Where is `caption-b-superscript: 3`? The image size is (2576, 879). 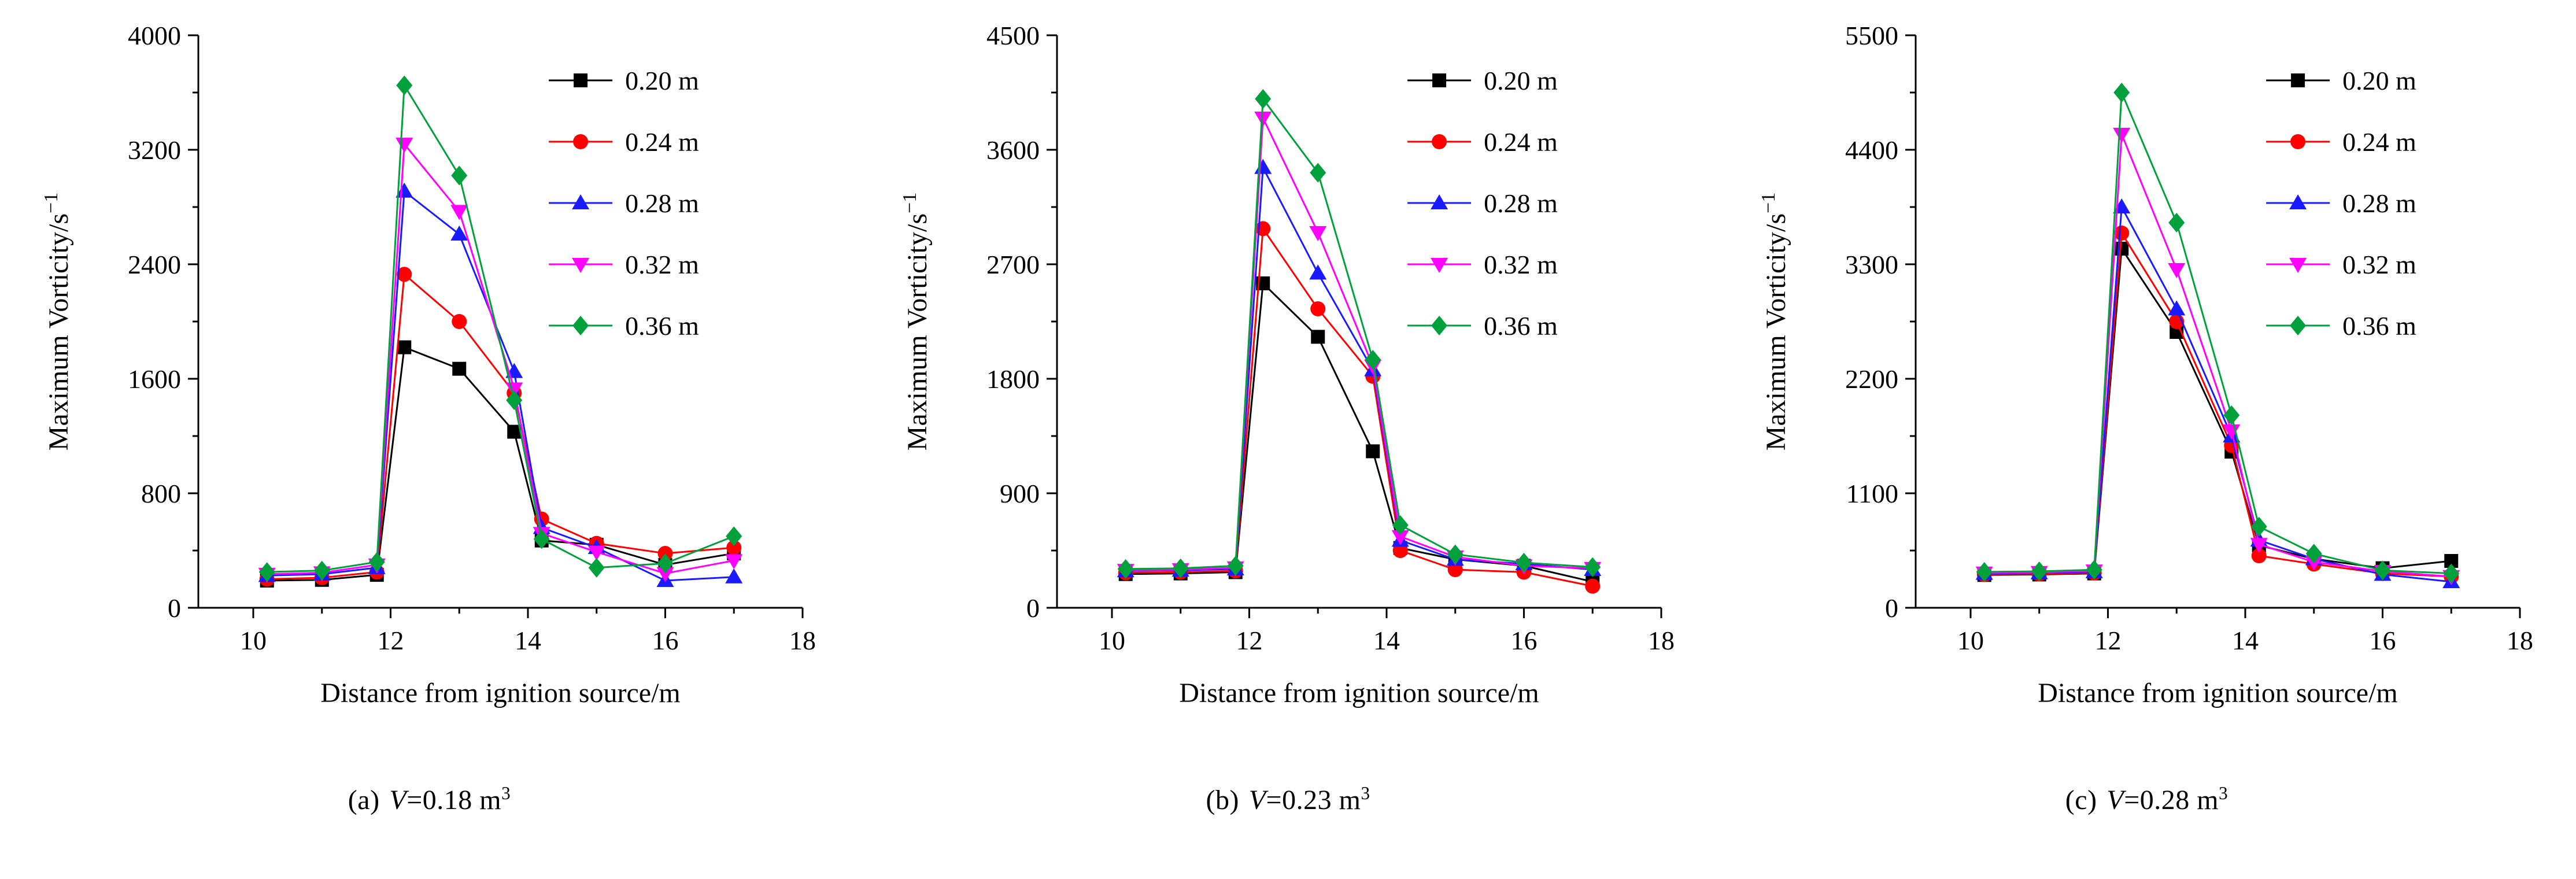
caption-b-superscript: 3 is located at coordinates (1365, 793).